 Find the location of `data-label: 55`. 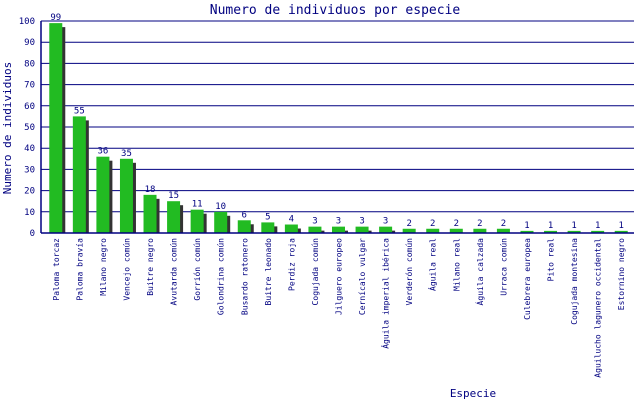

data-label: 55 is located at coordinates (79, 111).